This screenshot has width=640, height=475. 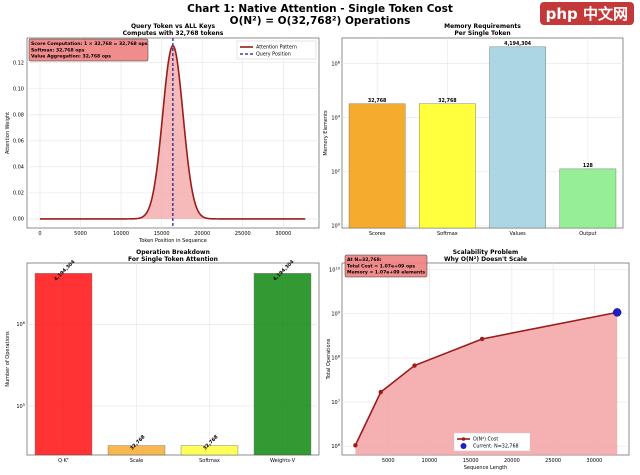 I want to click on attn-y-tick-label: 0.12, so click(x=18, y=64).